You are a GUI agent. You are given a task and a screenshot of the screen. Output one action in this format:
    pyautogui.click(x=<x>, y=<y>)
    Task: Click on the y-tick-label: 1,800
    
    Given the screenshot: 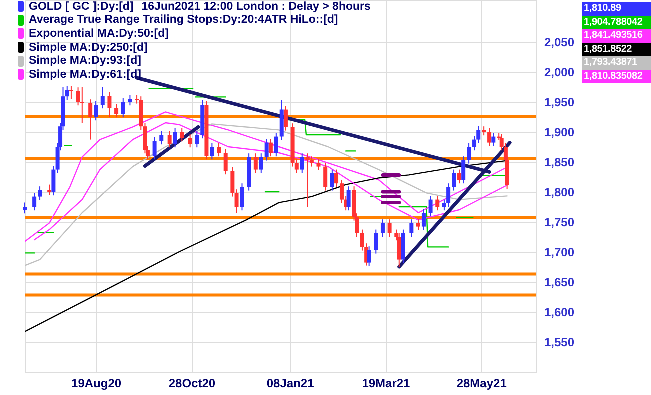 What is the action you would take?
    pyautogui.click(x=559, y=193)
    